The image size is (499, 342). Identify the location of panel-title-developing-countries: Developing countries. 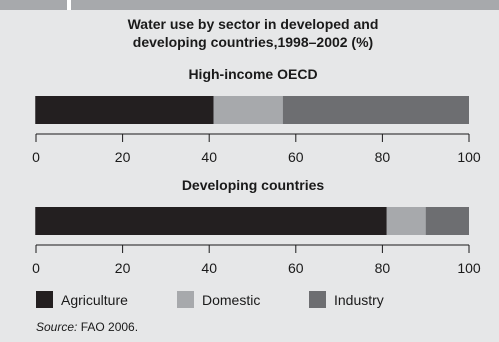
(253, 185).